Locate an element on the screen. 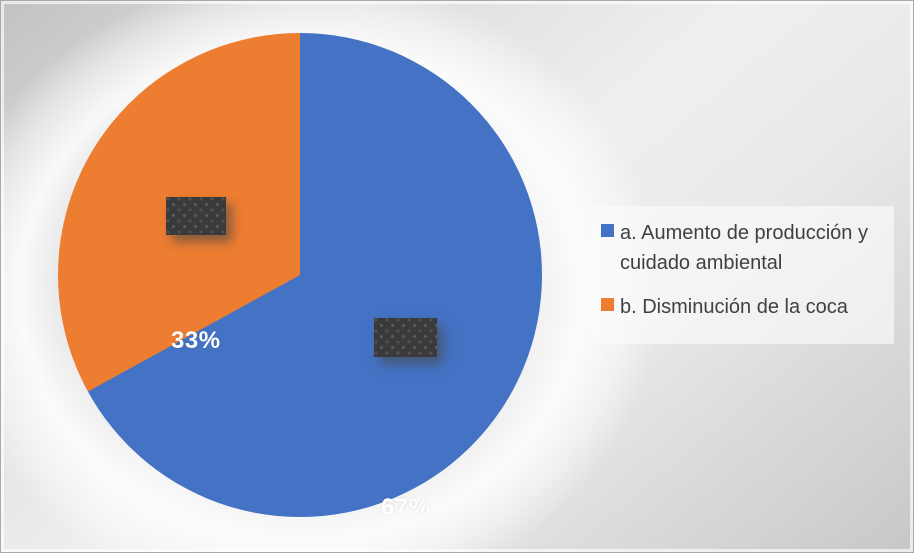  redaction-box-orange-slice is located at coordinates (196, 216).